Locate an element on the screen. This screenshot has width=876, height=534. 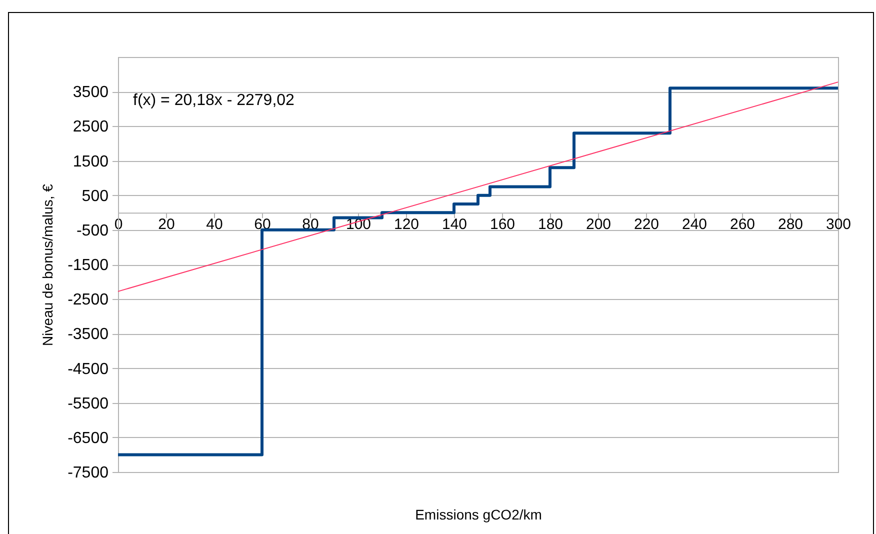
x-tick-label: 260 is located at coordinates (743, 225).